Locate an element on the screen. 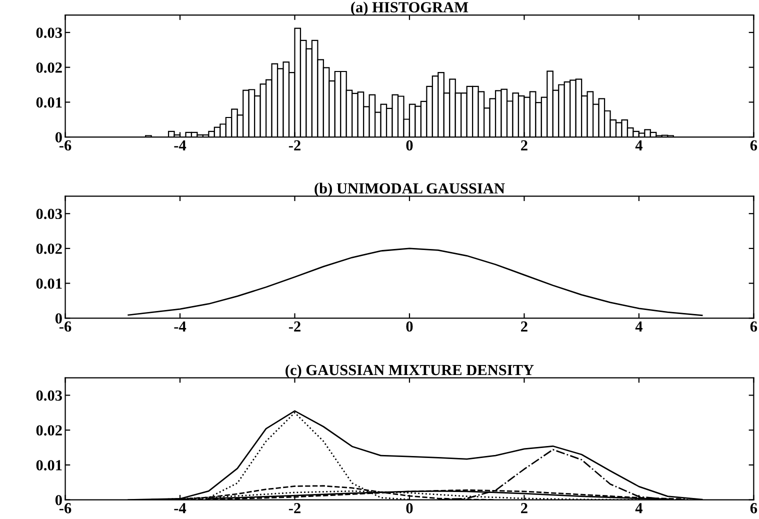 Image resolution: width=759 pixels, height=519 pixels. chart-title: (b) UNIMODAL GAUSSIAN is located at coordinates (409, 189).